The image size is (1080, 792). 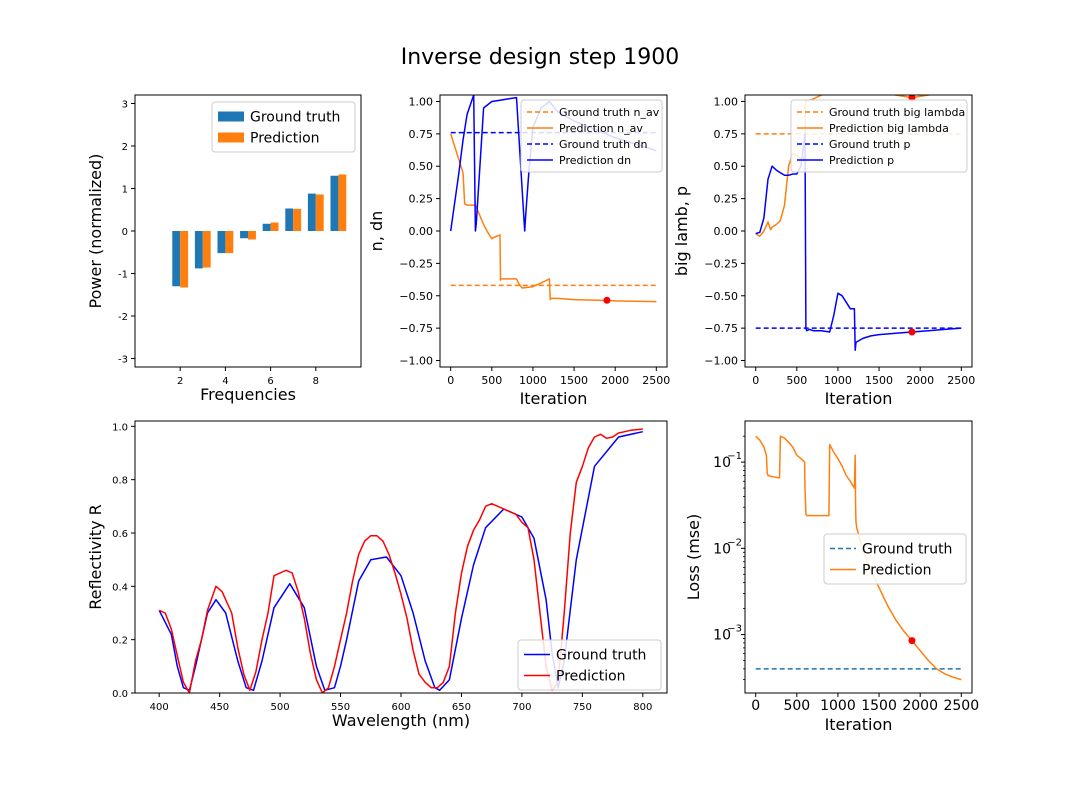 What do you see at coordinates (595, 160) in the screenshot?
I see `legend-label: Prediction dn` at bounding box center [595, 160].